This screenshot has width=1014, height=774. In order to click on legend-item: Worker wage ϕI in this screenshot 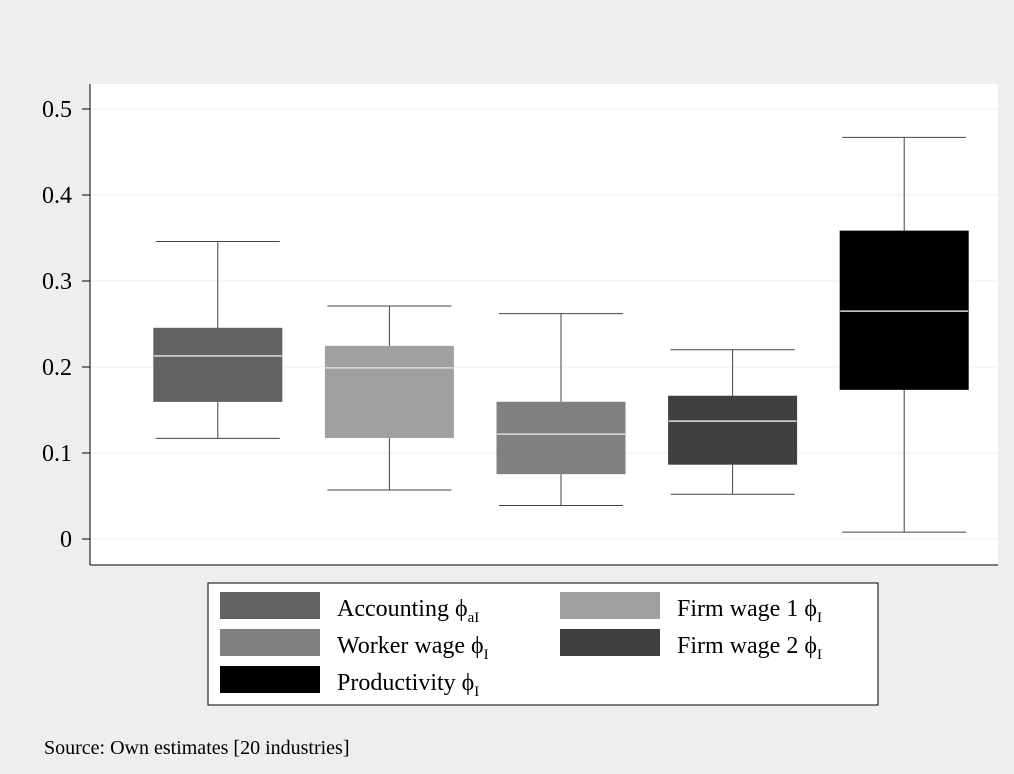, I will do `click(354, 646)`.